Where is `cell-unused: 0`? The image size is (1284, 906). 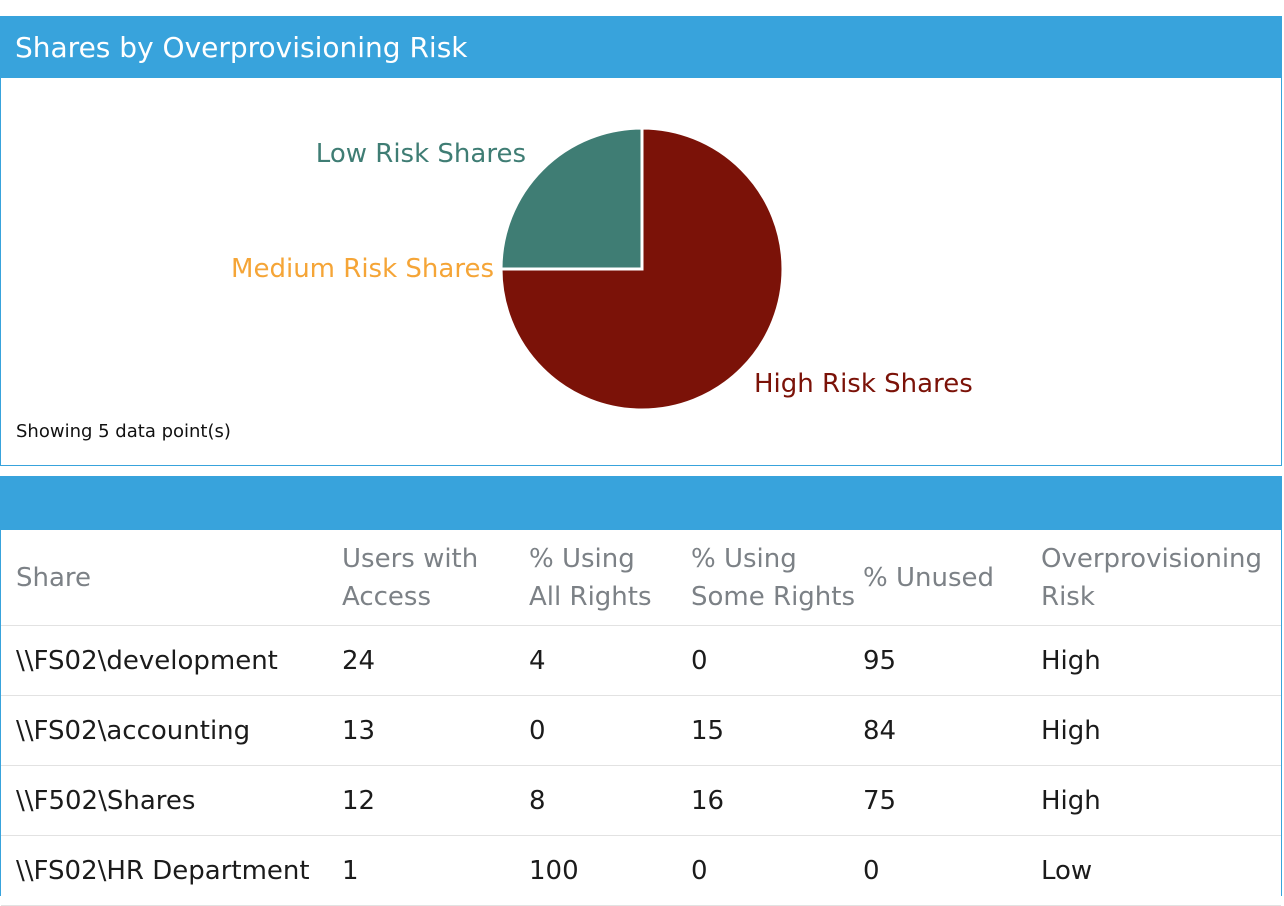 cell-unused: 0 is located at coordinates (952, 870).